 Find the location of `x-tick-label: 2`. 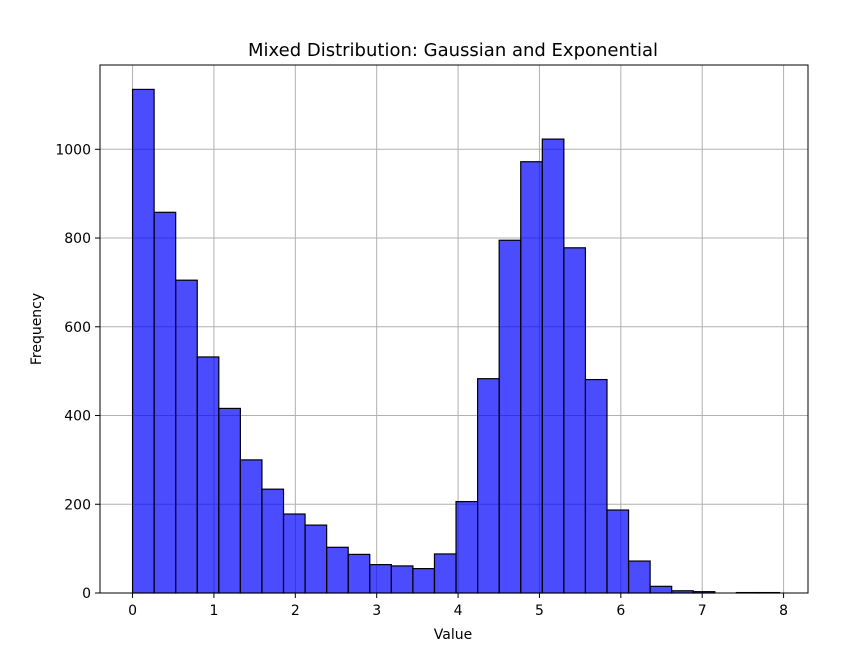

x-tick-label: 2 is located at coordinates (295, 611).